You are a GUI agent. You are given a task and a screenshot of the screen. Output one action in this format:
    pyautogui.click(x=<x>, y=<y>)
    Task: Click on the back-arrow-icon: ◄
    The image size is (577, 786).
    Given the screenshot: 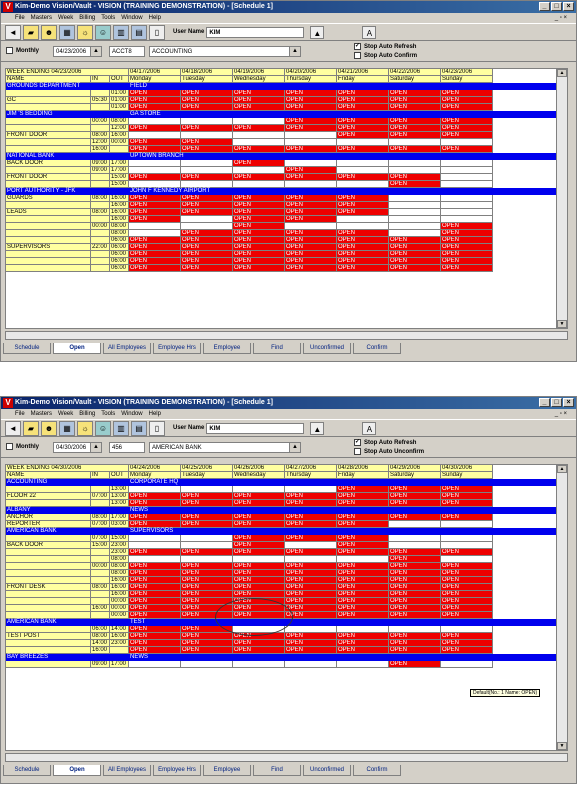 What is the action you would take?
    pyautogui.click(x=13, y=428)
    